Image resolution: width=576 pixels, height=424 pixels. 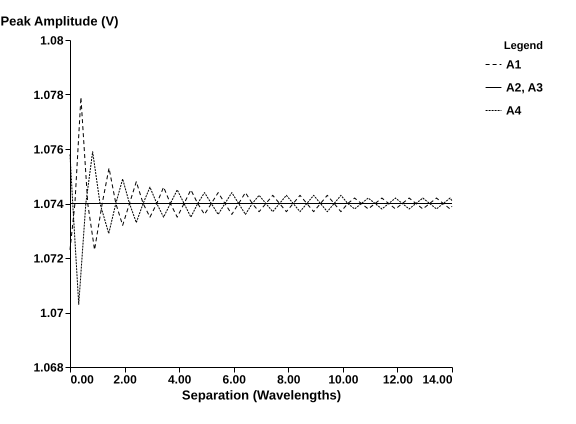 I want to click on y-tick-label: 1.068, so click(x=48, y=367).